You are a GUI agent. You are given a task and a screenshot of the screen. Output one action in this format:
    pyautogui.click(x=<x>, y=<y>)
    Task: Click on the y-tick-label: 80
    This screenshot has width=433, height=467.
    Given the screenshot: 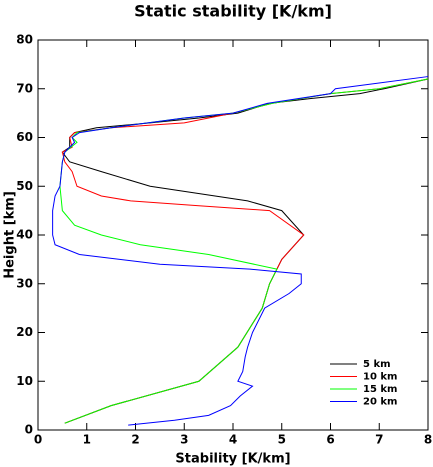 What is the action you would take?
    pyautogui.click(x=24, y=40)
    